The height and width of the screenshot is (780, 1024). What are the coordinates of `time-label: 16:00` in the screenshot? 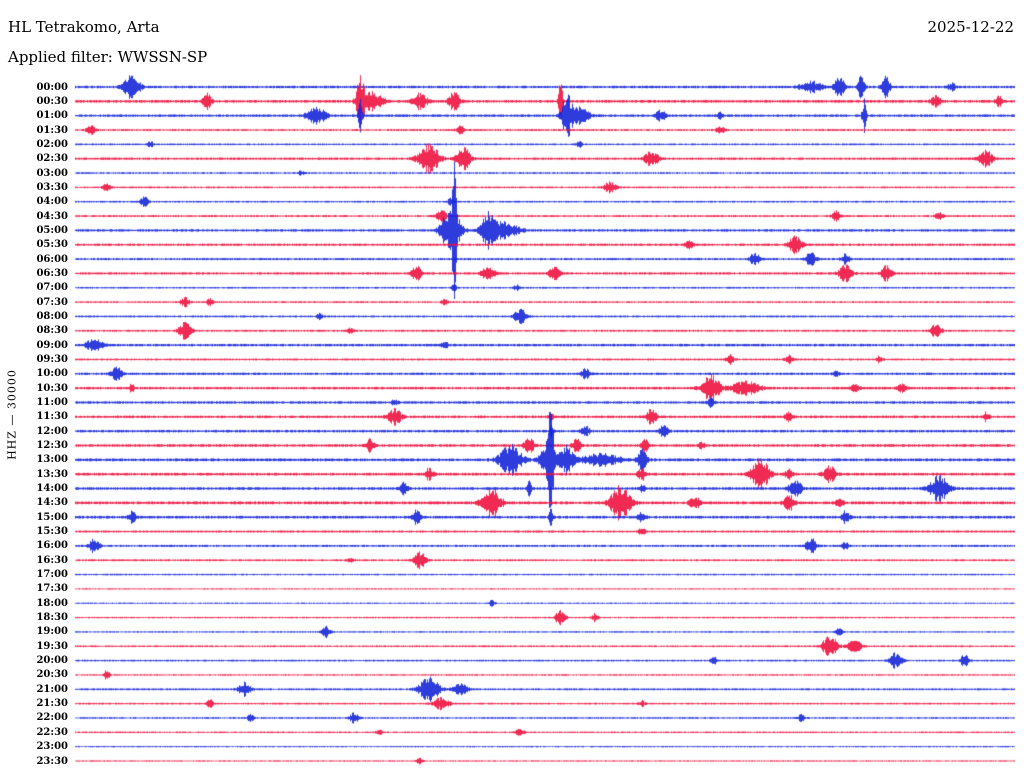 It's located at (52, 546).